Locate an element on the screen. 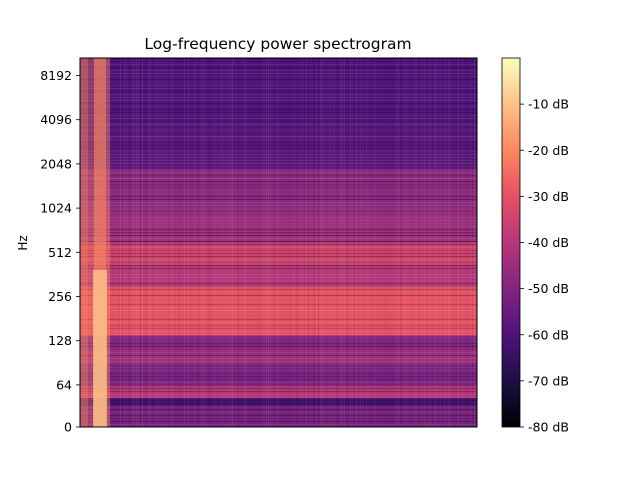  y-tick-label: 512 is located at coordinates (60, 252).